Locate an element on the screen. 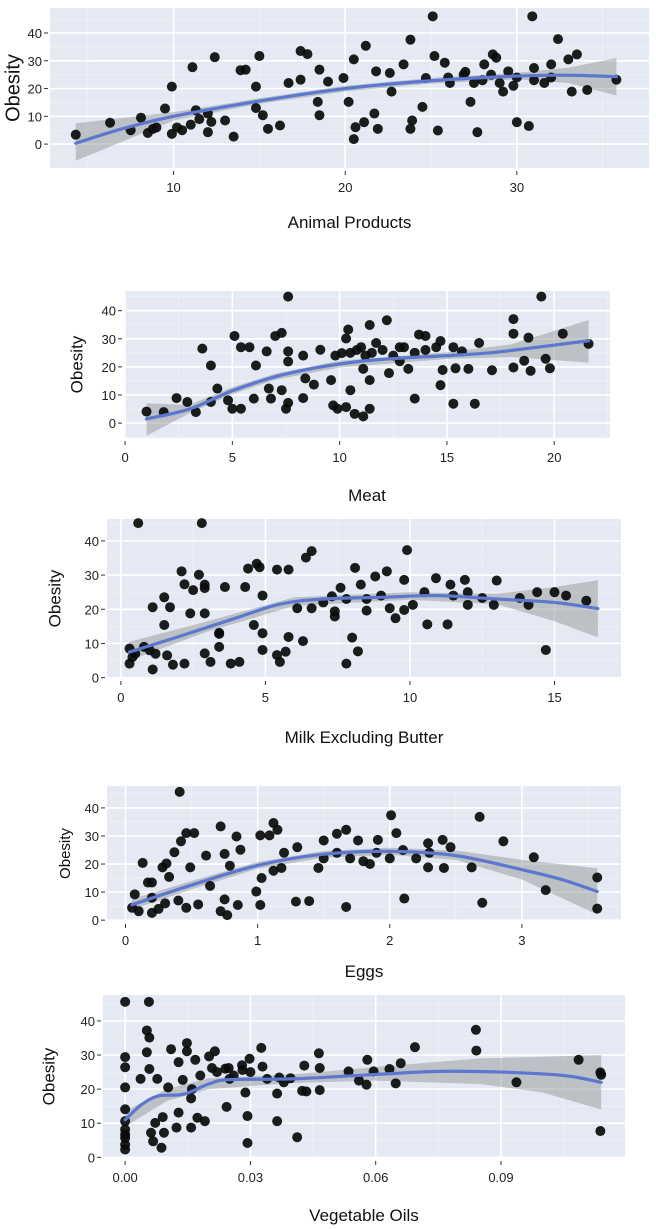  x-tick-label: 10 is located at coordinates (173, 187).